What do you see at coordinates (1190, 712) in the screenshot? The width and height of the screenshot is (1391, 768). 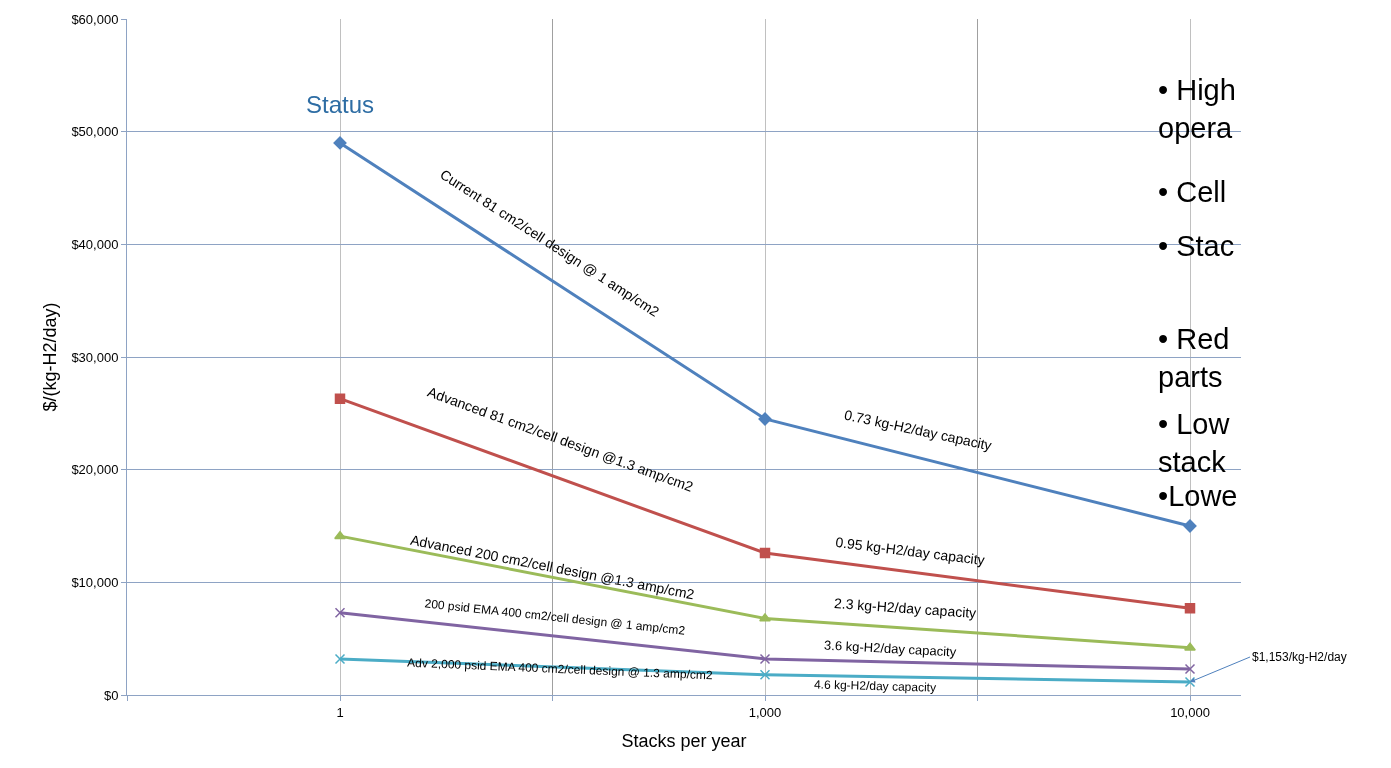 I see `x-tick-label: 10,000` at bounding box center [1190, 712].